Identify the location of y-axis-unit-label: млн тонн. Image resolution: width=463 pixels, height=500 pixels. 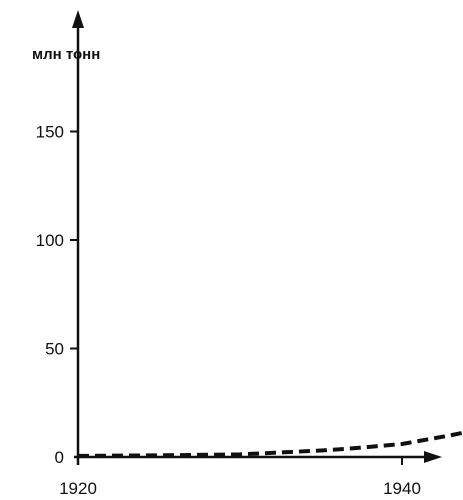
(66, 54).